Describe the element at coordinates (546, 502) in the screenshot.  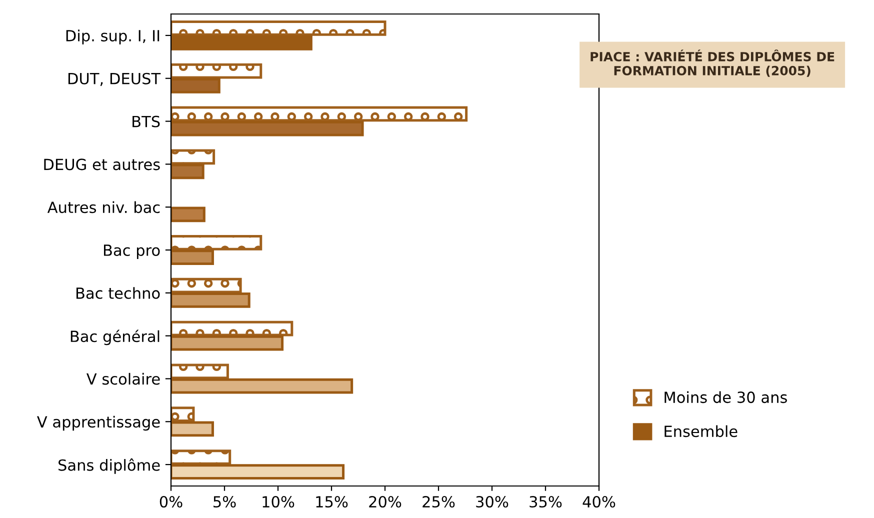
I see `x-tick-label: 35%` at that location.